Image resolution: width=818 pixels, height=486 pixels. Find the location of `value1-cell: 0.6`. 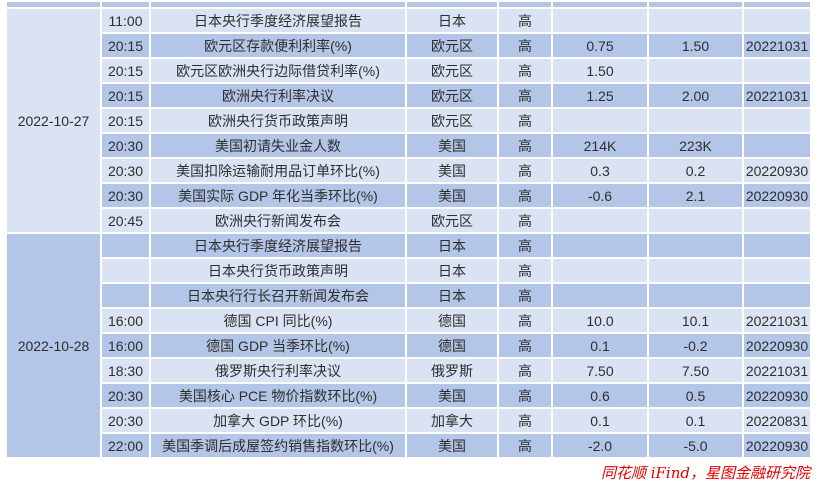

value1-cell: 0.6 is located at coordinates (600, 395).